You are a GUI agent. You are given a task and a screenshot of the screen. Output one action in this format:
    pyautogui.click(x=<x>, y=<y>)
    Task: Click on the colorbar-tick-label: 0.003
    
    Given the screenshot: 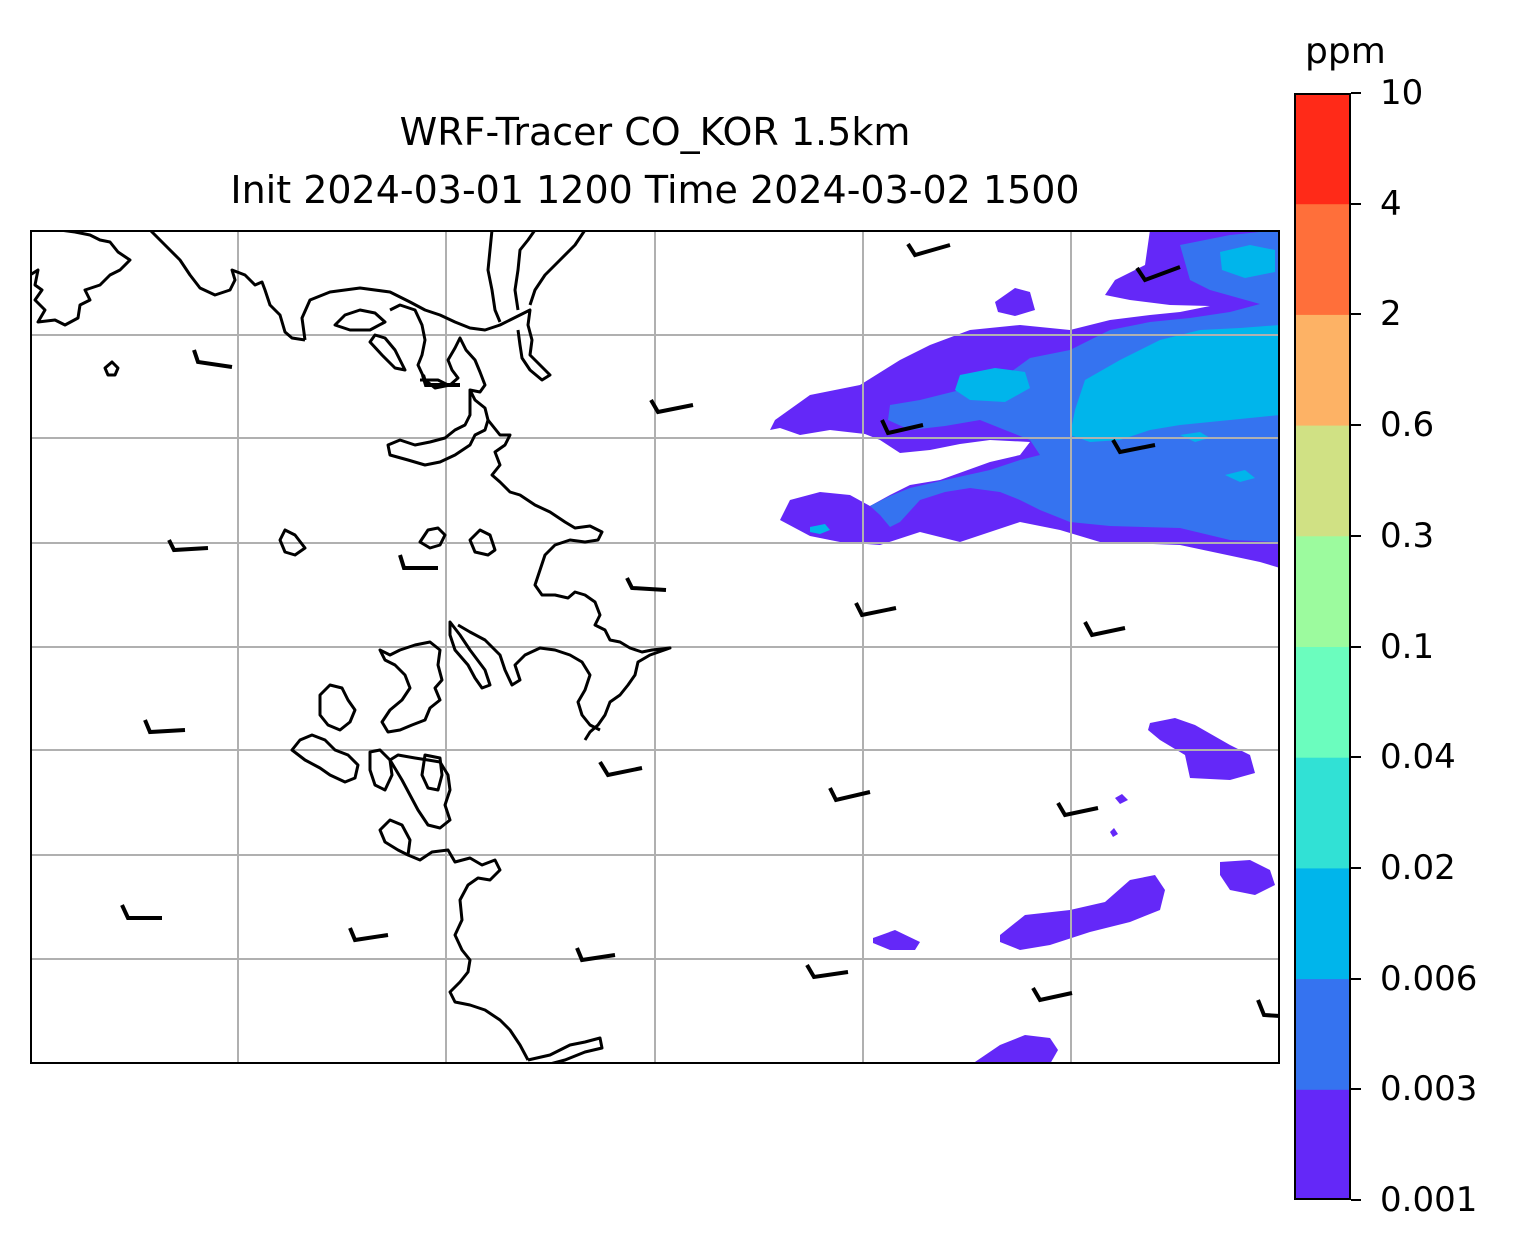 What is the action you would take?
    pyautogui.click(x=1429, y=1089)
    